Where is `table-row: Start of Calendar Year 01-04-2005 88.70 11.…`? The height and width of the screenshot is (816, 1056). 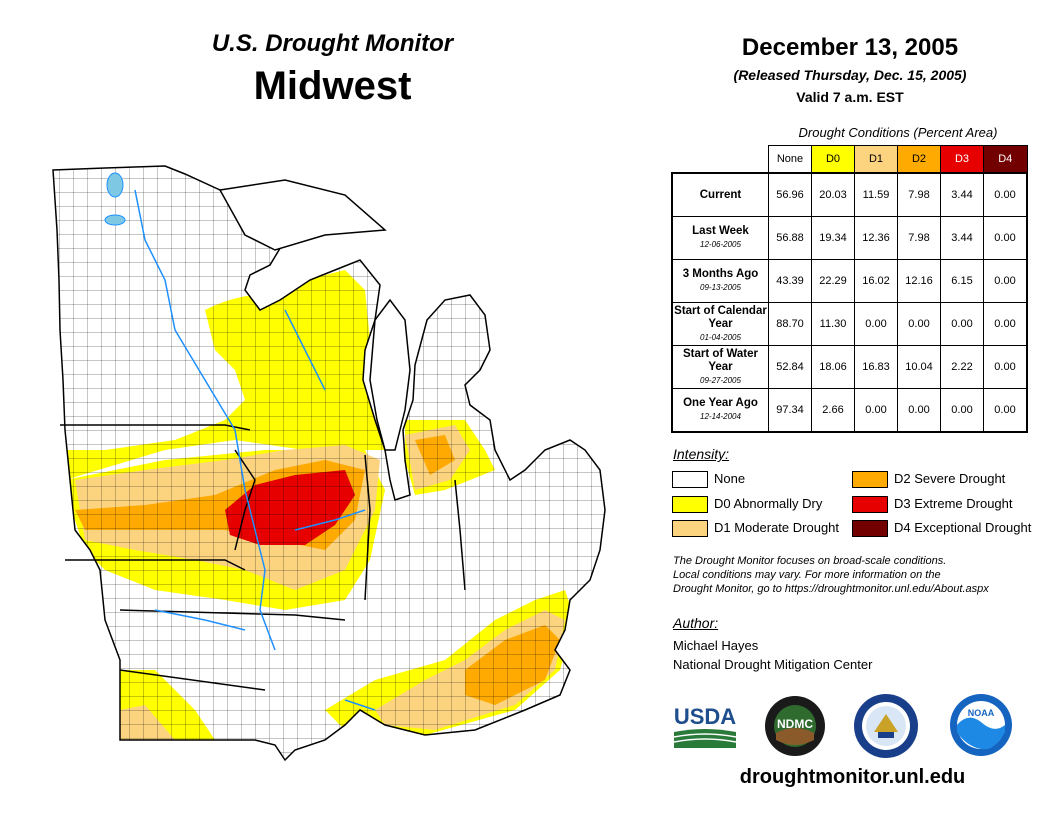 table-row: Start of Calendar Year 01-04-2005 88.70 11.… is located at coordinates (849, 324).